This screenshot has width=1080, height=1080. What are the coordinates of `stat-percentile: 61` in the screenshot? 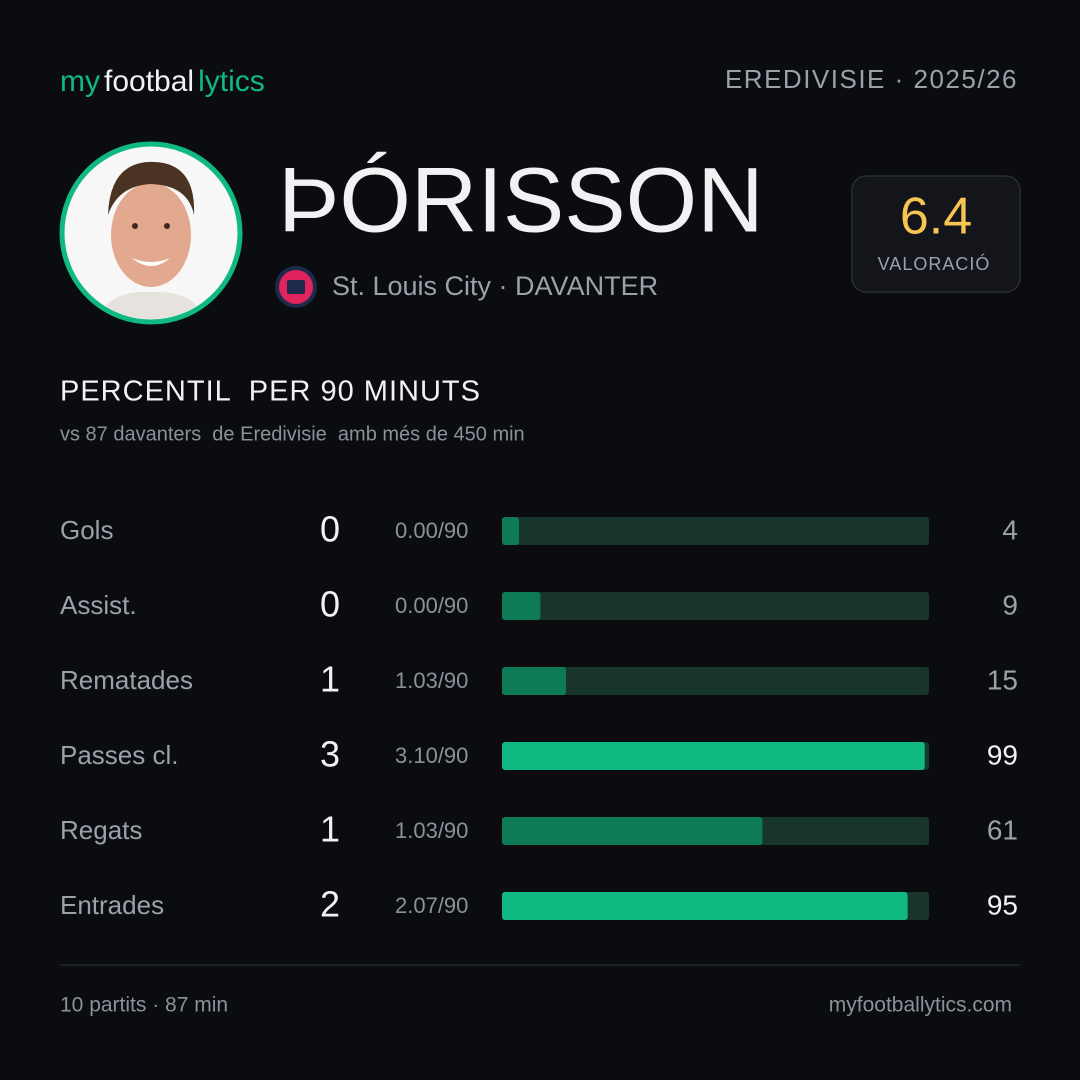 It's located at (1002, 829).